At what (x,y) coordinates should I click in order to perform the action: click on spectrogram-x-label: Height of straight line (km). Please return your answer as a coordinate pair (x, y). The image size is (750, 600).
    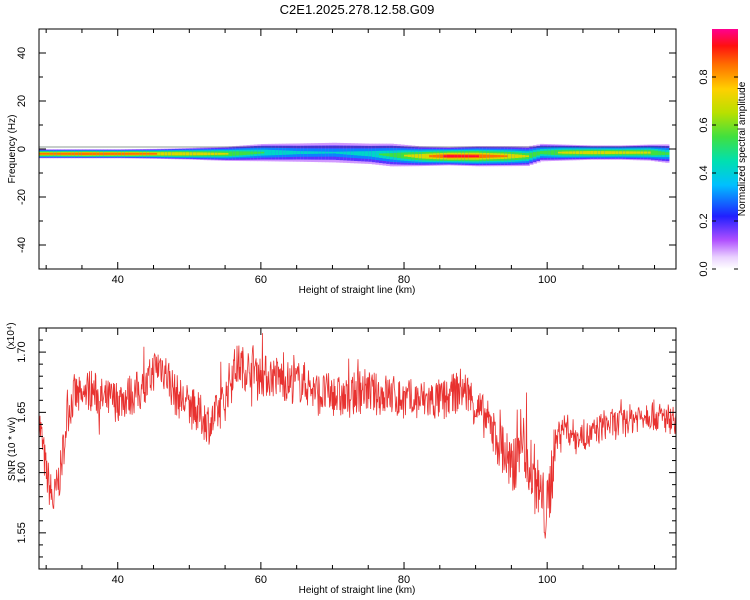
    Looking at the image, I should click on (357, 290).